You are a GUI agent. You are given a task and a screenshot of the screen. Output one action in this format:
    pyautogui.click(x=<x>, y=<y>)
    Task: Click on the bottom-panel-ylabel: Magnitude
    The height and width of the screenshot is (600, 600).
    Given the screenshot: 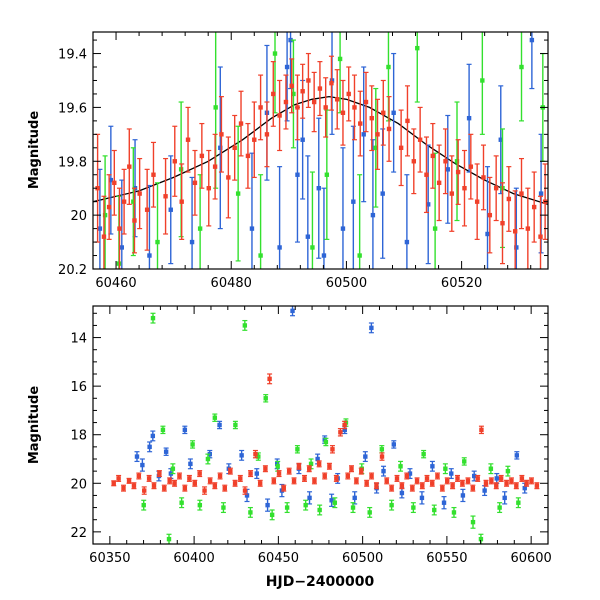 What is the action you would take?
    pyautogui.click(x=34, y=425)
    